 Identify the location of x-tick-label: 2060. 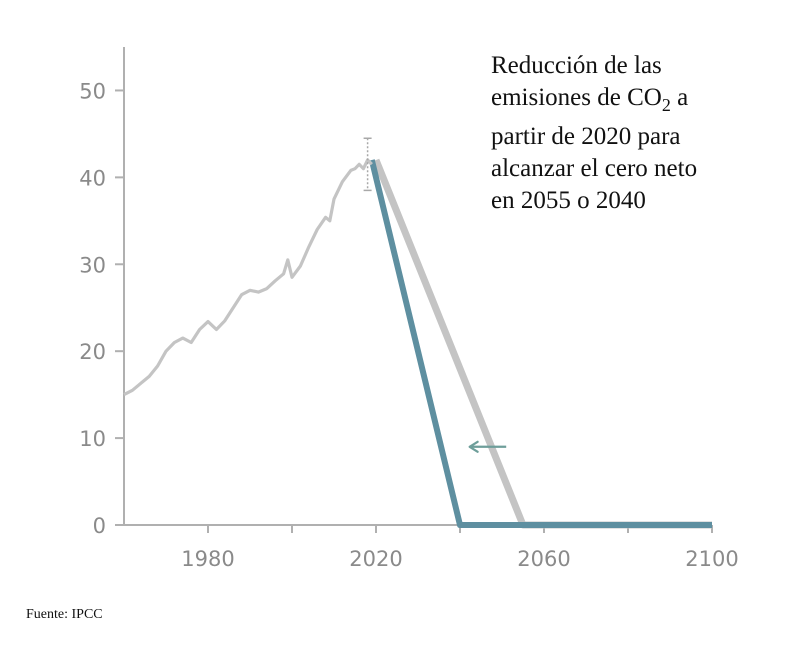
(543, 559).